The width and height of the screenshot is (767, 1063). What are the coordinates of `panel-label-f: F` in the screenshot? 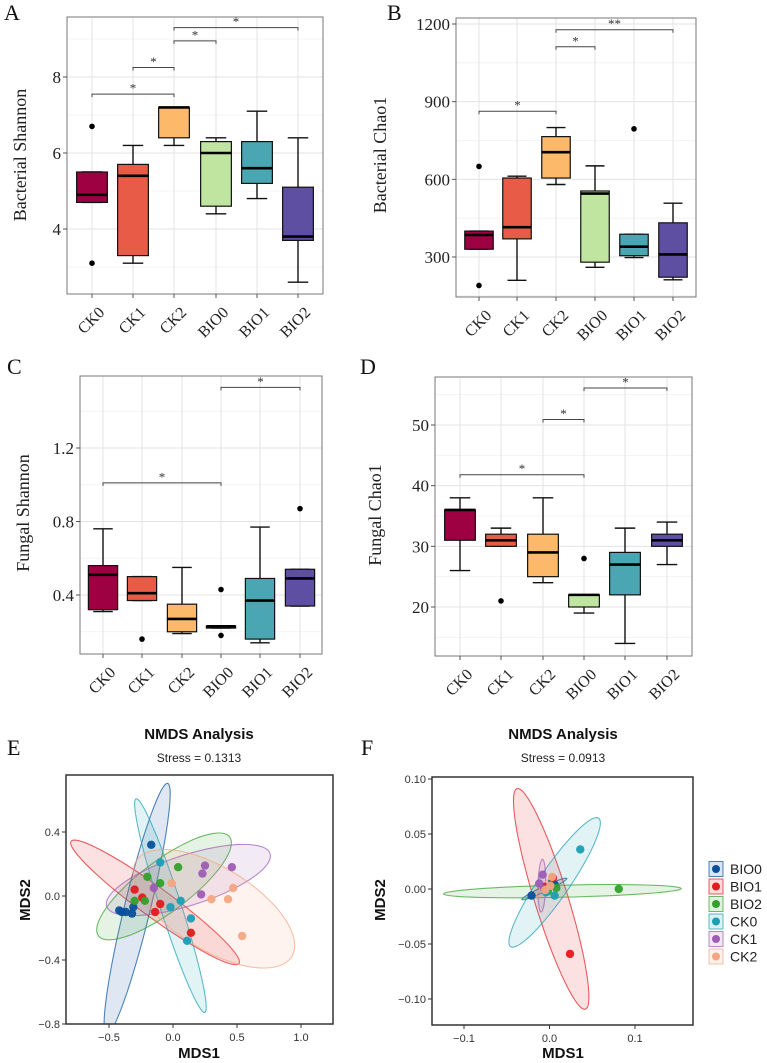 It's located at (367, 747).